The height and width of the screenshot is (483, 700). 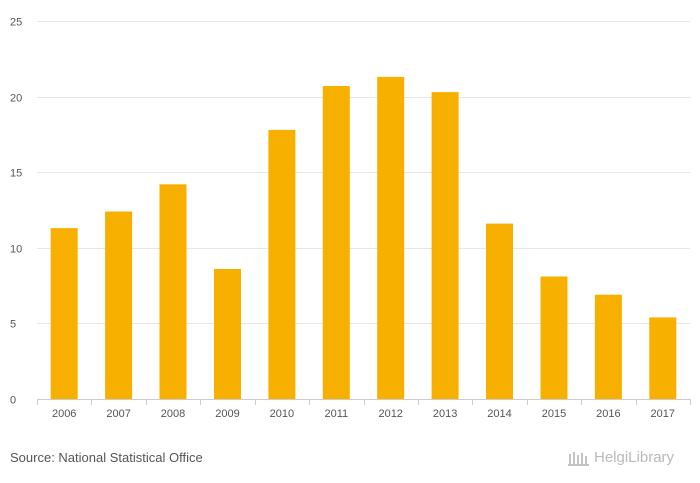 What do you see at coordinates (16, 250) in the screenshot?
I see `y-tick-label: 10` at bounding box center [16, 250].